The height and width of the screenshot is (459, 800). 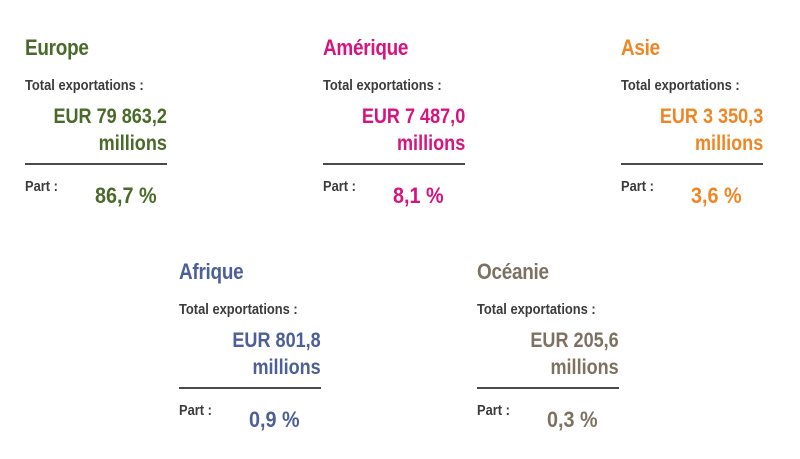 I want to click on amount-line-1: EUR 79 863,2, so click(x=110, y=116).